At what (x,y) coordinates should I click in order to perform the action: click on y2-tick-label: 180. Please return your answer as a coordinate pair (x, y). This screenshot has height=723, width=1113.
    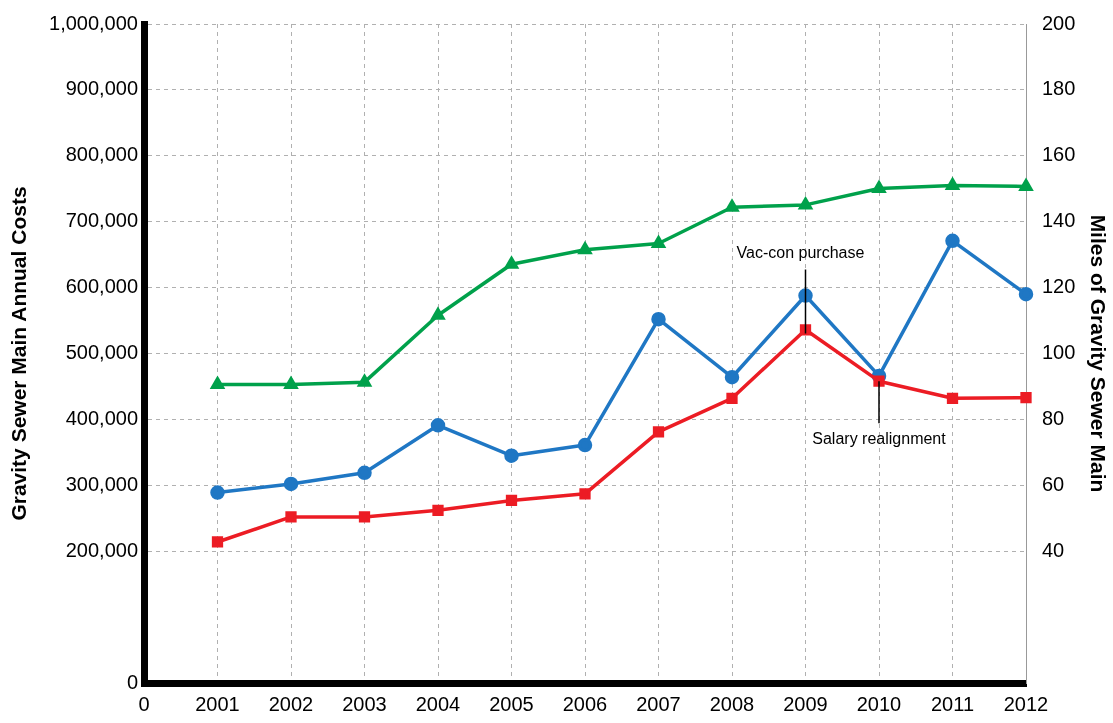
    Looking at the image, I should click on (1059, 88).